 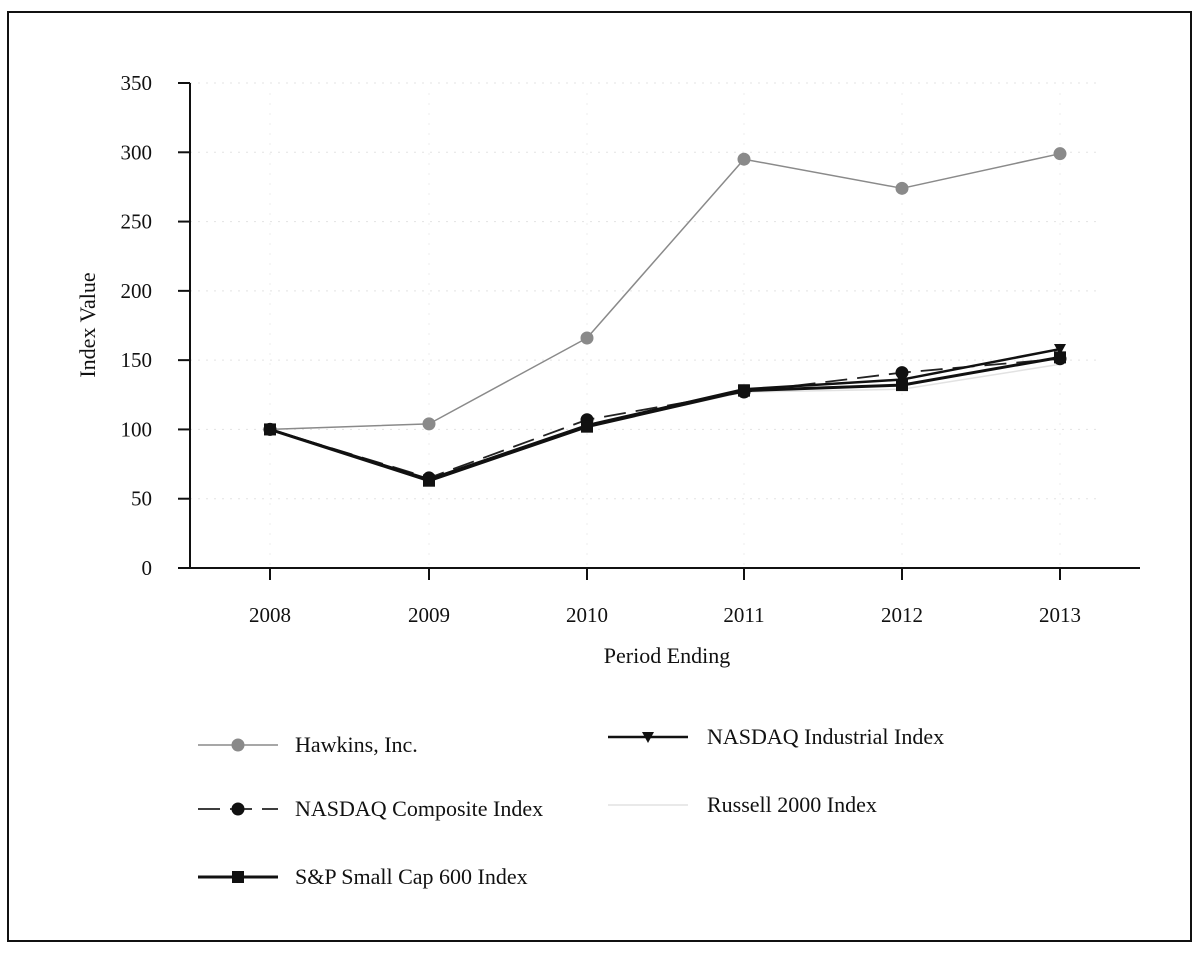 What do you see at coordinates (825, 736) in the screenshot?
I see `legend-label: NASDAQ Industrial Index` at bounding box center [825, 736].